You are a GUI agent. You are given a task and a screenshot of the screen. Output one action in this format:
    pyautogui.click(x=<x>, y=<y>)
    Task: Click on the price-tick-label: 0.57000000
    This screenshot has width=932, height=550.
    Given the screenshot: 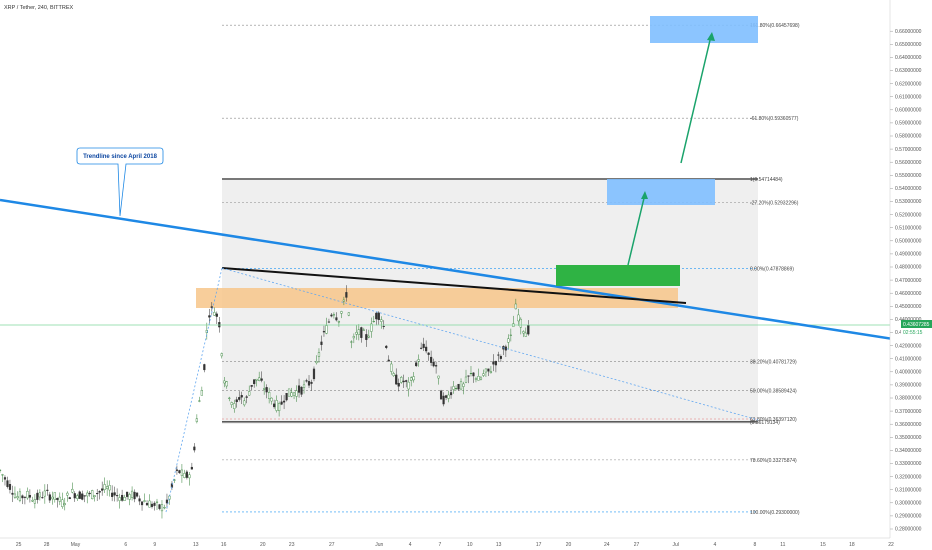 What is the action you would take?
    pyautogui.click(x=908, y=150)
    